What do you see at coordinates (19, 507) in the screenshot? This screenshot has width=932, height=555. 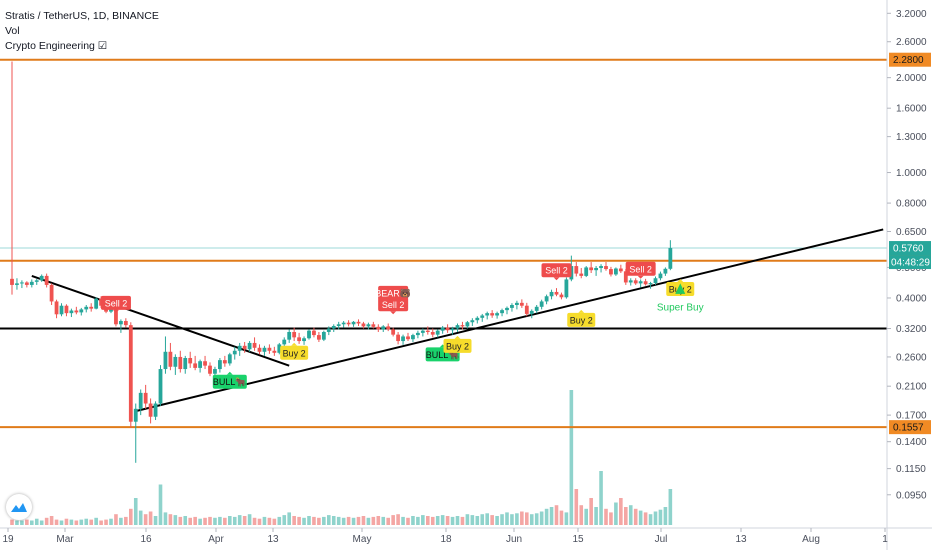 I see `tradingview-logo-icon` at bounding box center [19, 507].